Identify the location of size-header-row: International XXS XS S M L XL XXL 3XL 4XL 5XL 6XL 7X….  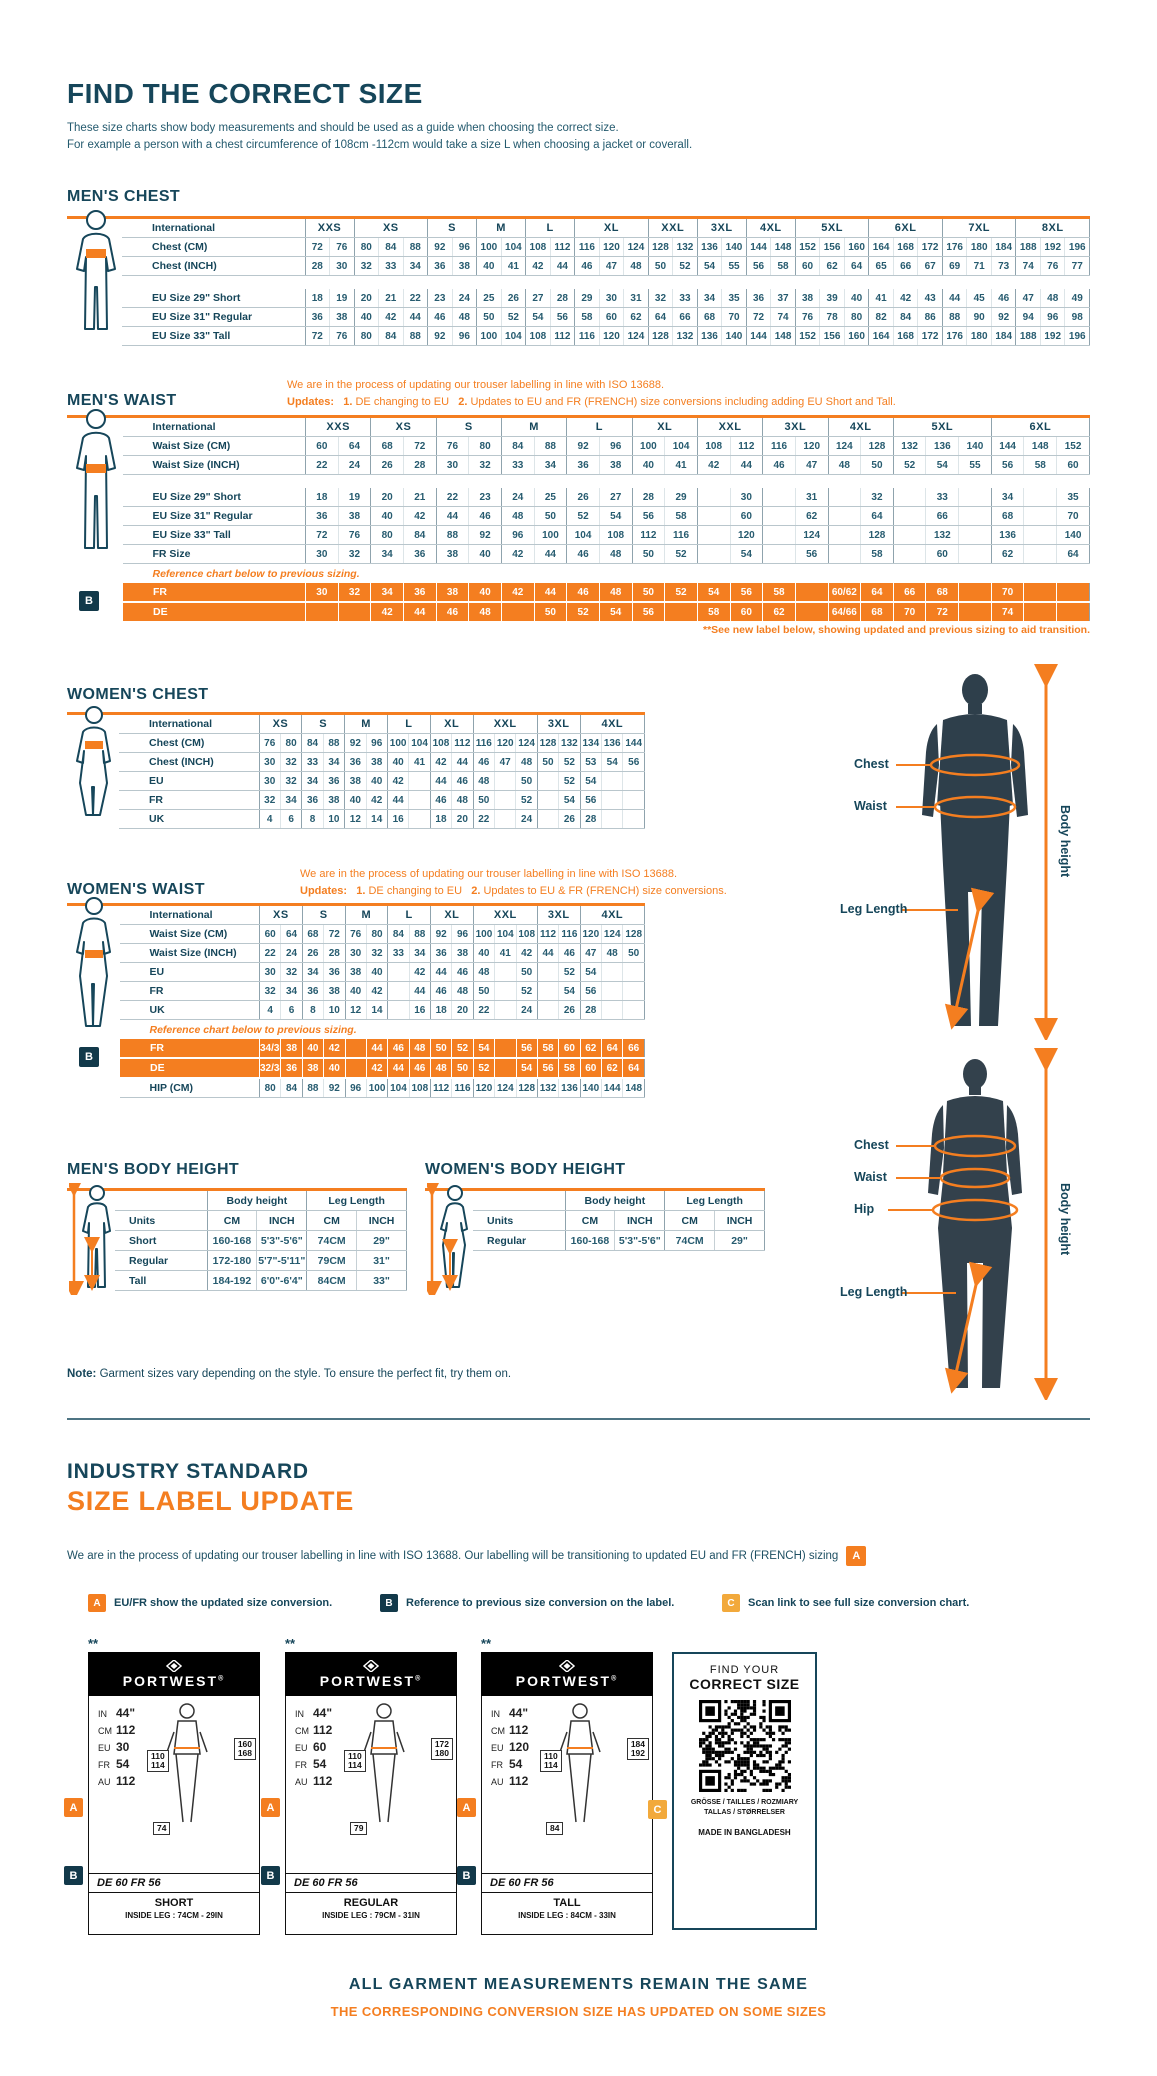
(606, 228).